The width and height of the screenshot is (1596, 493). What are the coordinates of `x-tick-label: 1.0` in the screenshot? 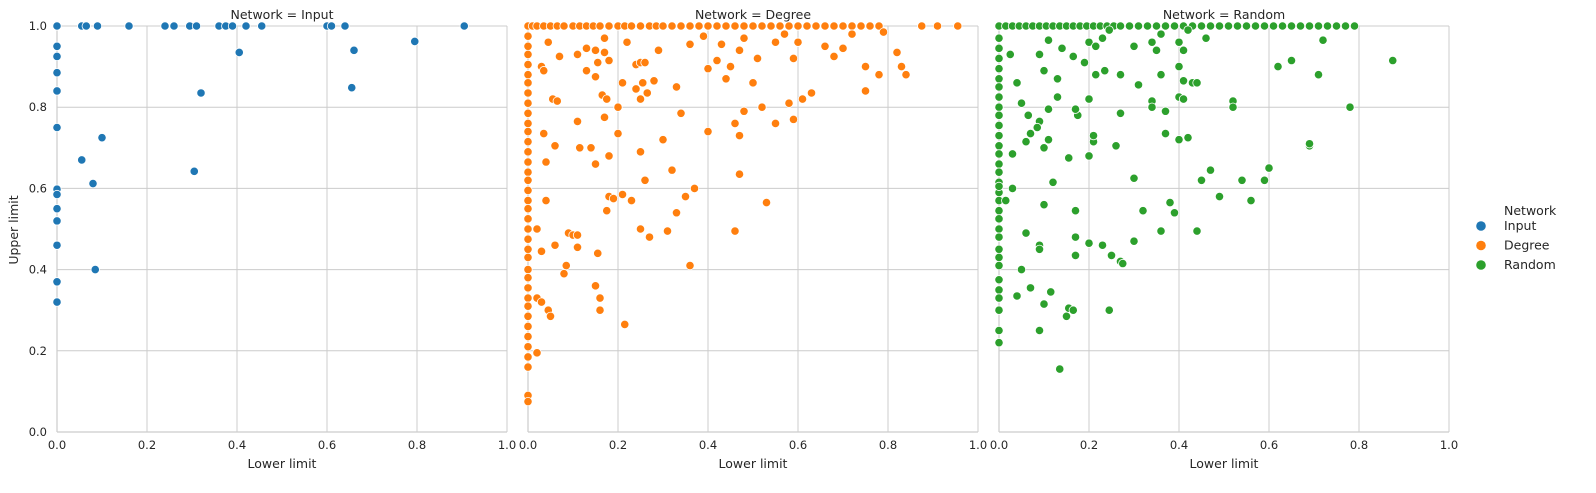 It's located at (978, 445).